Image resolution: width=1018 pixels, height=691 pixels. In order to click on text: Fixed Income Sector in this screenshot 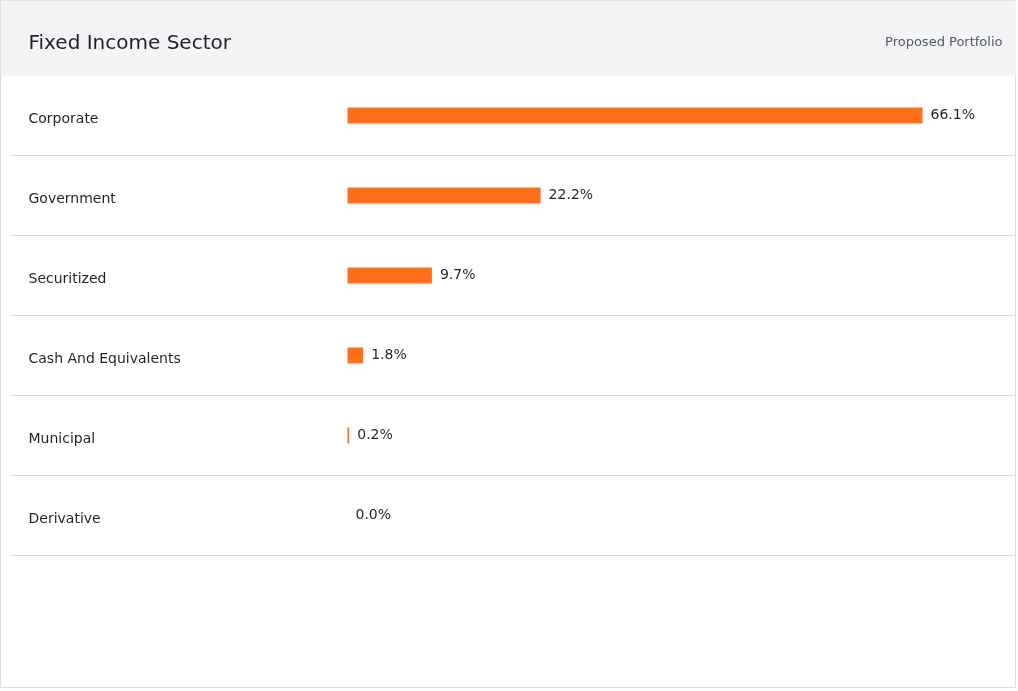, I will do `click(130, 41)`.